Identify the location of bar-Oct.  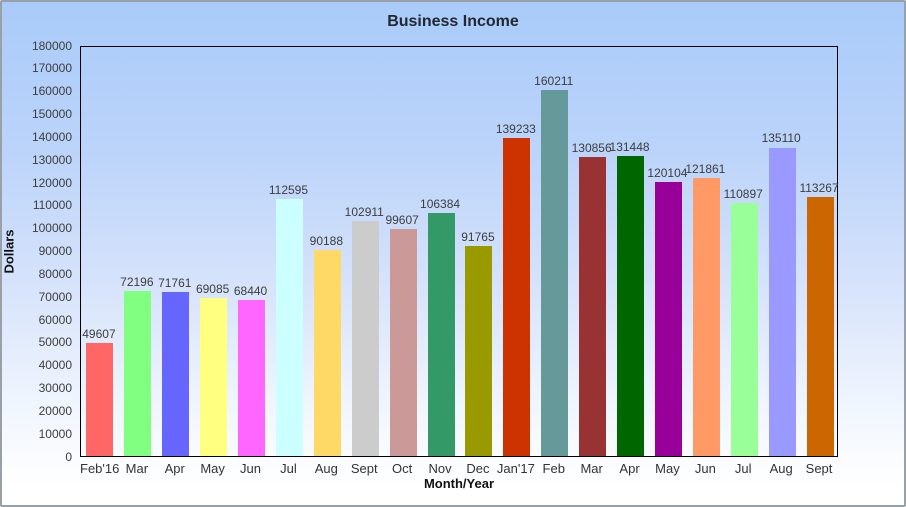
(403, 342).